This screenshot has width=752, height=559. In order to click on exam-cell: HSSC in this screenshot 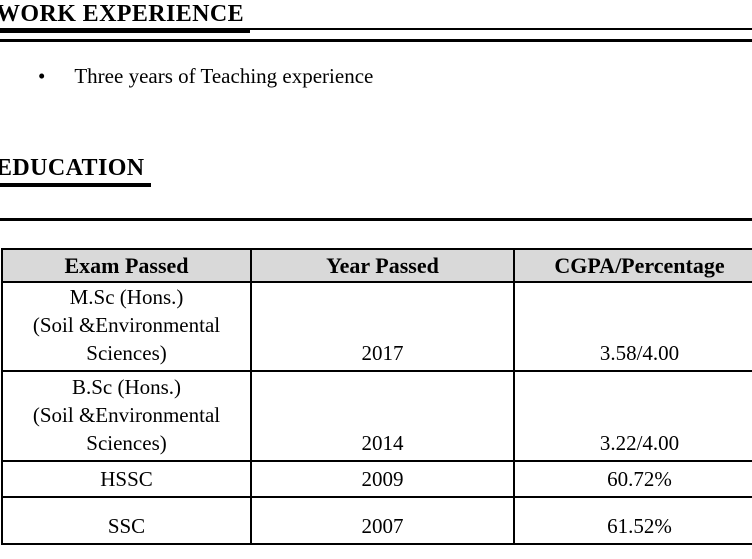, I will do `click(126, 479)`.